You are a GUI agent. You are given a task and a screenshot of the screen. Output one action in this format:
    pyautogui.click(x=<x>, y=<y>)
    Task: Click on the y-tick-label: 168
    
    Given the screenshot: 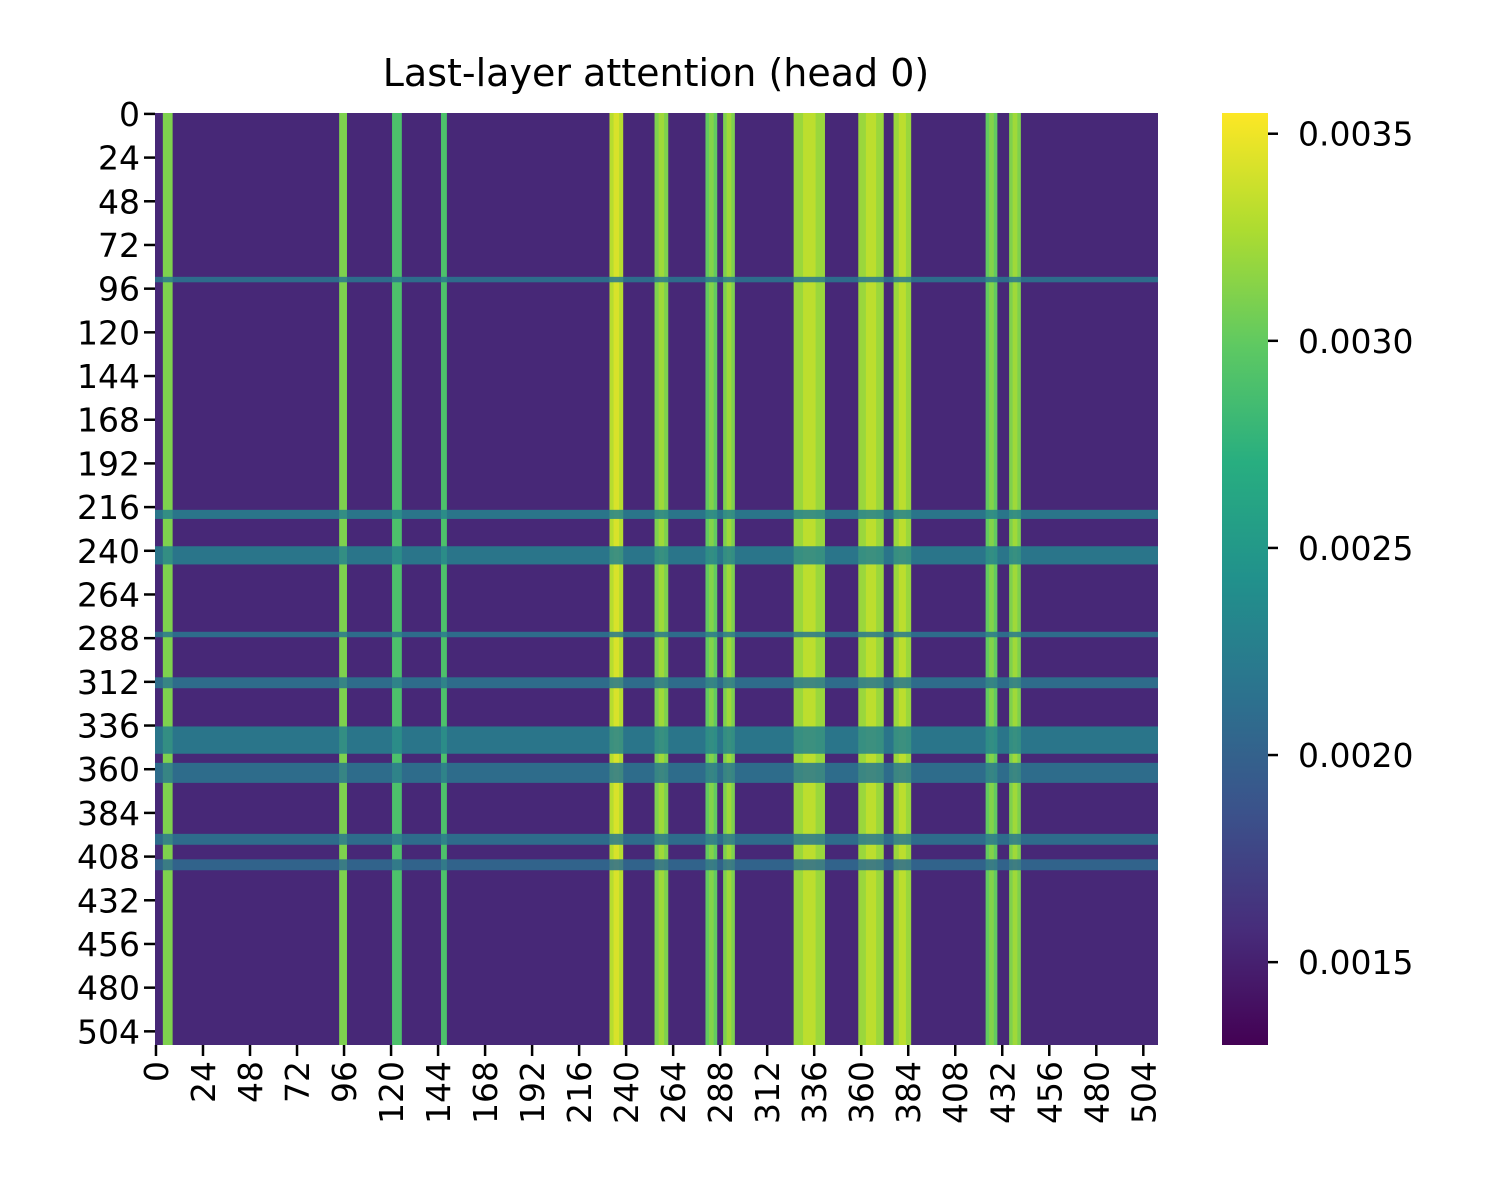 What is the action you would take?
    pyautogui.click(x=108, y=420)
    